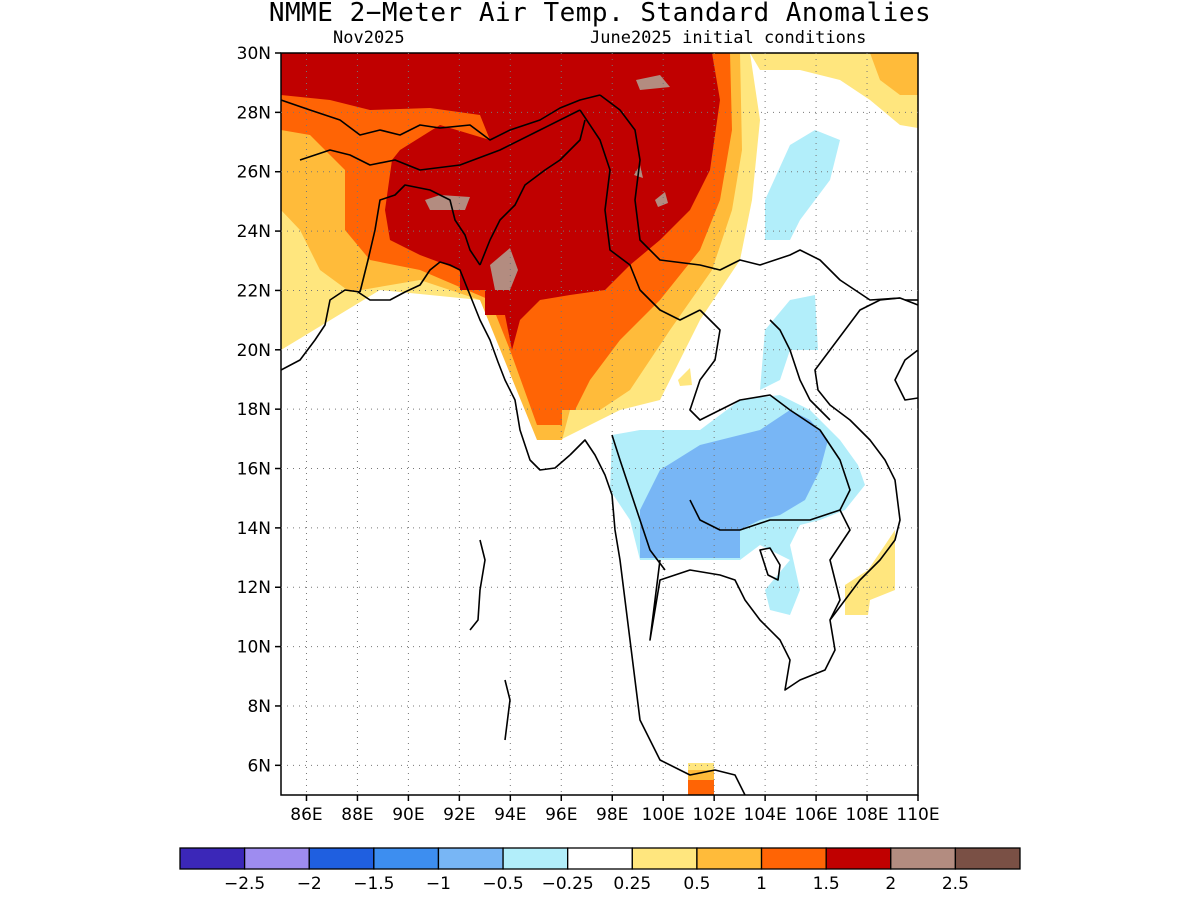 Image resolution: width=1200 pixels, height=900 pixels. Describe the element at coordinates (259, 766) in the screenshot. I see `lat-tick-label: 6N` at that location.